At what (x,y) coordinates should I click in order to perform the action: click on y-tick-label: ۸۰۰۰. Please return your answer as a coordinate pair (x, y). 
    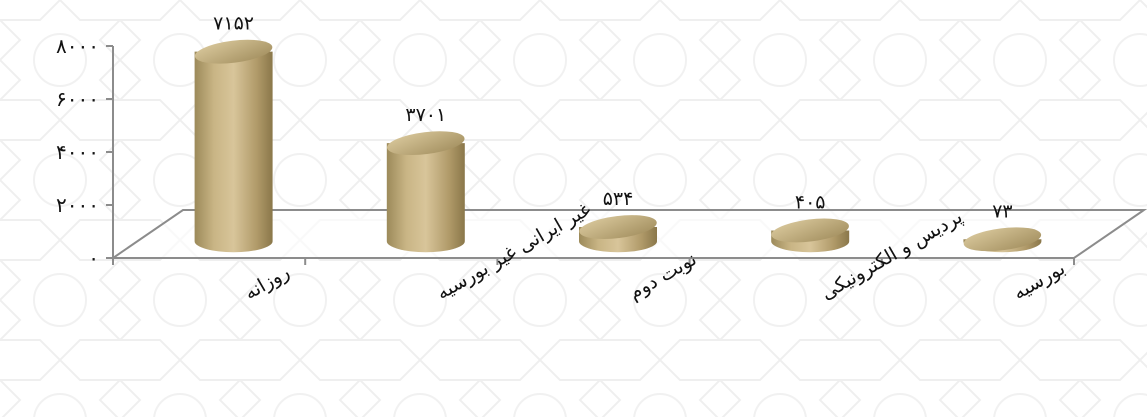
    Looking at the image, I should click on (77, 46).